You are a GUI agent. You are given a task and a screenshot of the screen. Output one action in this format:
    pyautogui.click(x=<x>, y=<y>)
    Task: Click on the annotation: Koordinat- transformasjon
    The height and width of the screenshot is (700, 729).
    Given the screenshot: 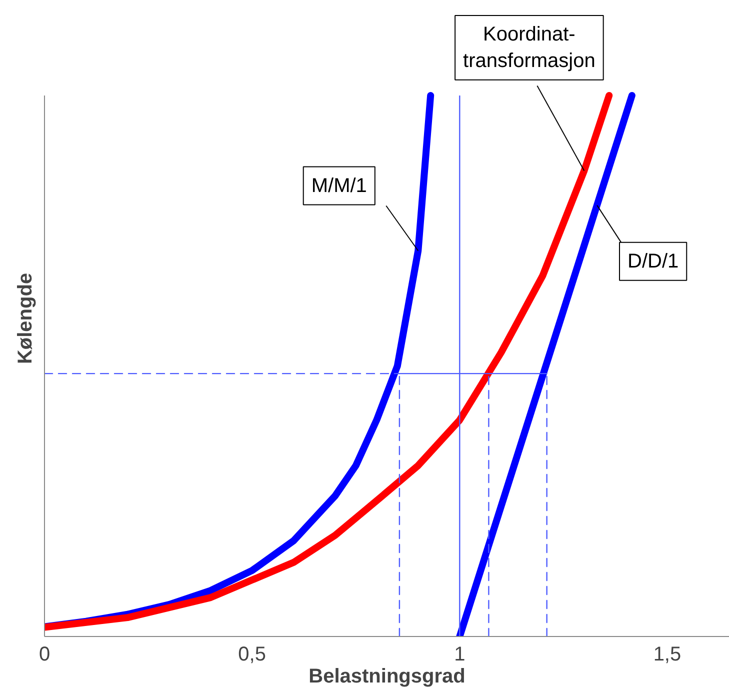 What is the action you would take?
    pyautogui.click(x=529, y=48)
    